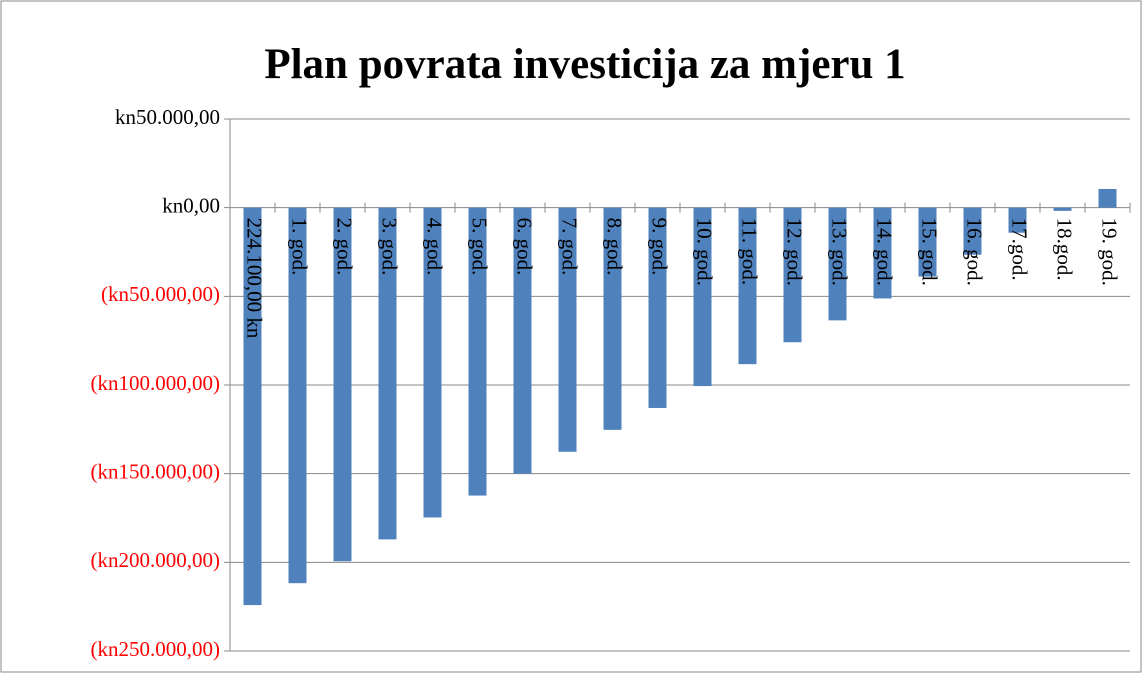  I want to click on x-tick-label: 224.100,00 kn, so click(255, 278).